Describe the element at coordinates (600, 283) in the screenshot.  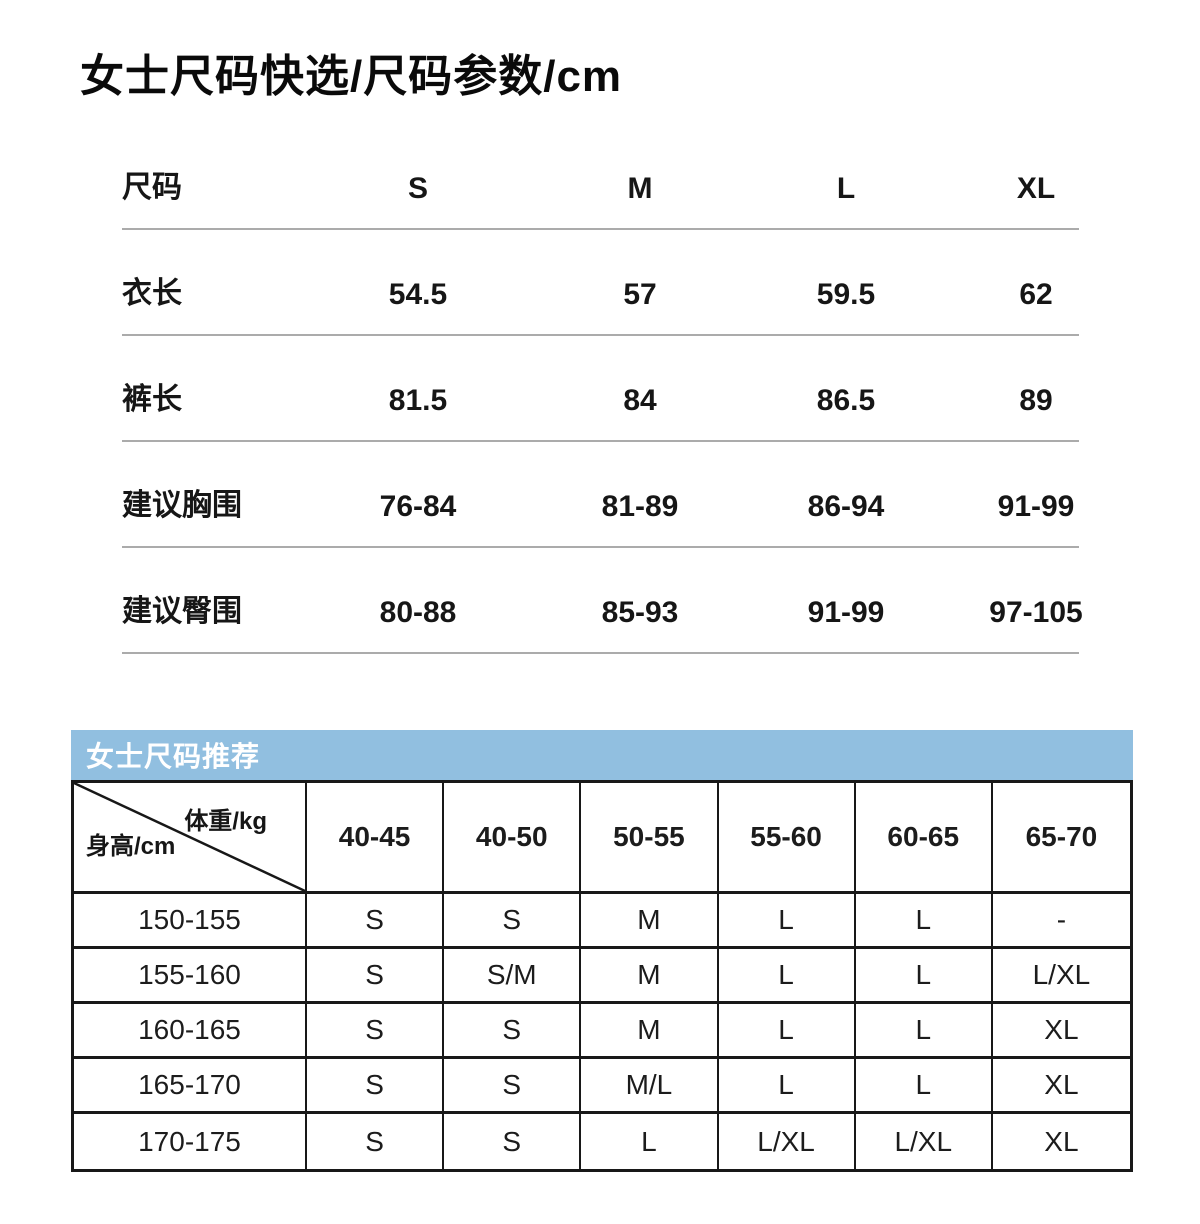
I see `table-row: 衣长 54.5 57 59.5 62` at that location.